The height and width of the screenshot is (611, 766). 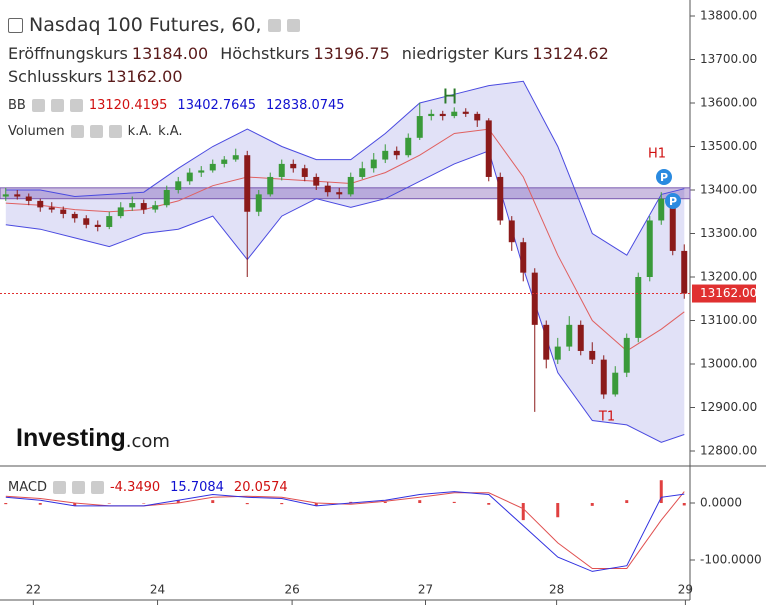 I want to click on macd-line, so click(x=345, y=531).